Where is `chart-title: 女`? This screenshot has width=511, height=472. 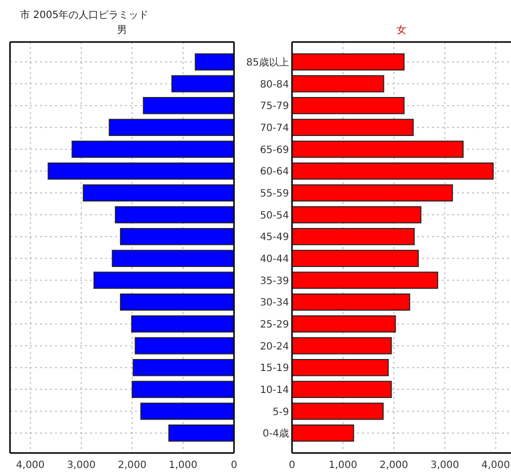
chart-title: 女 is located at coordinates (401, 30).